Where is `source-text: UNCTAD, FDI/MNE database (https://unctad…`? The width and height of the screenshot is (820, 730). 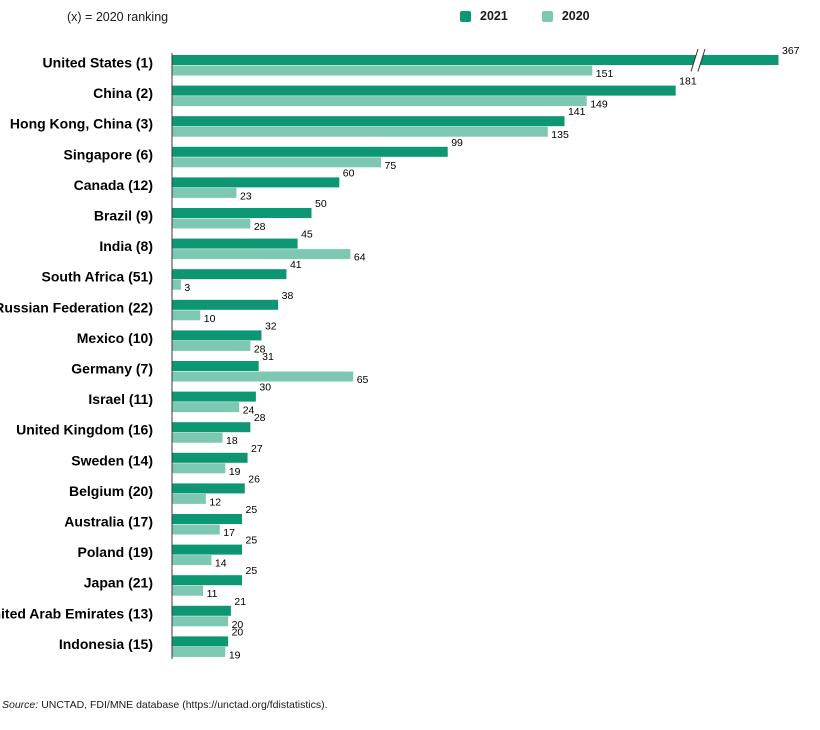
source-text: UNCTAD, FDI/MNE database (https://unctad… is located at coordinates (184, 705).